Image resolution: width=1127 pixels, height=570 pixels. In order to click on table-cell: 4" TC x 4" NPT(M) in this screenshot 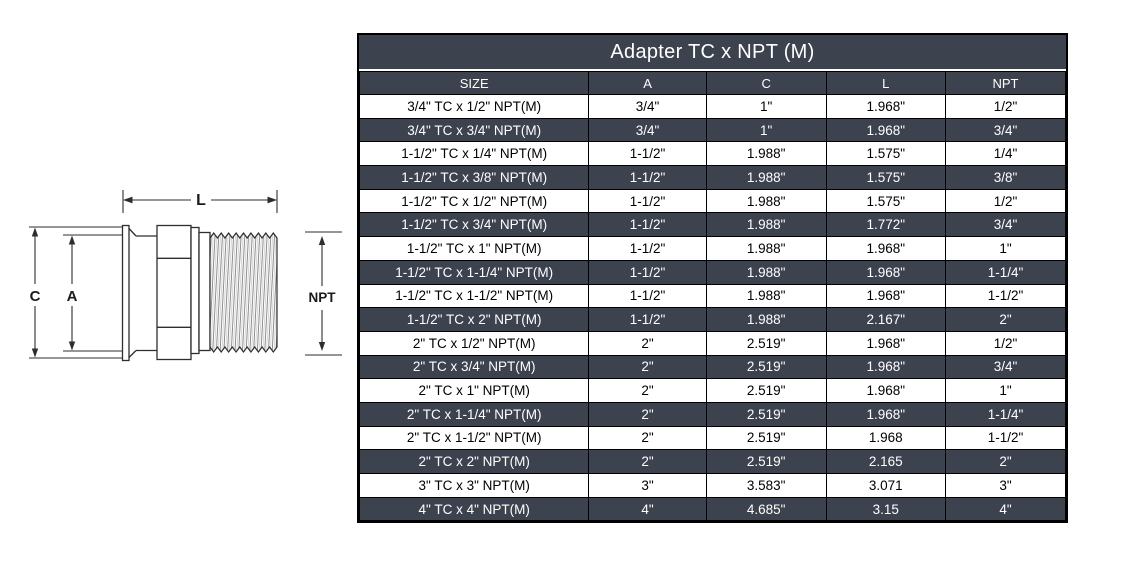, I will do `click(474, 509)`.